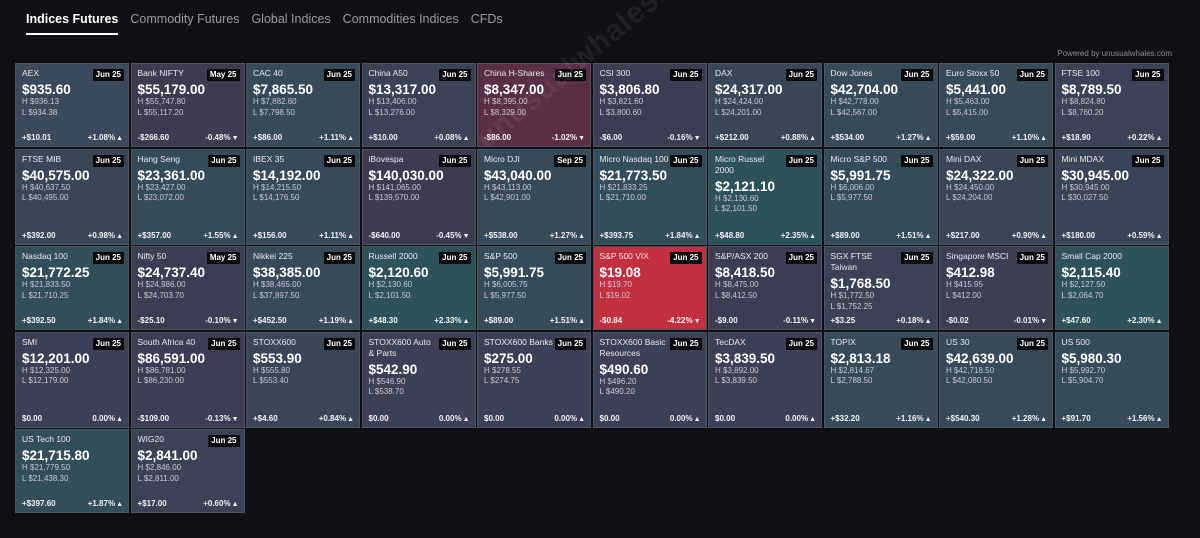  Describe the element at coordinates (486, 19) in the screenshot. I see `tab-cfds: CFDs` at that location.